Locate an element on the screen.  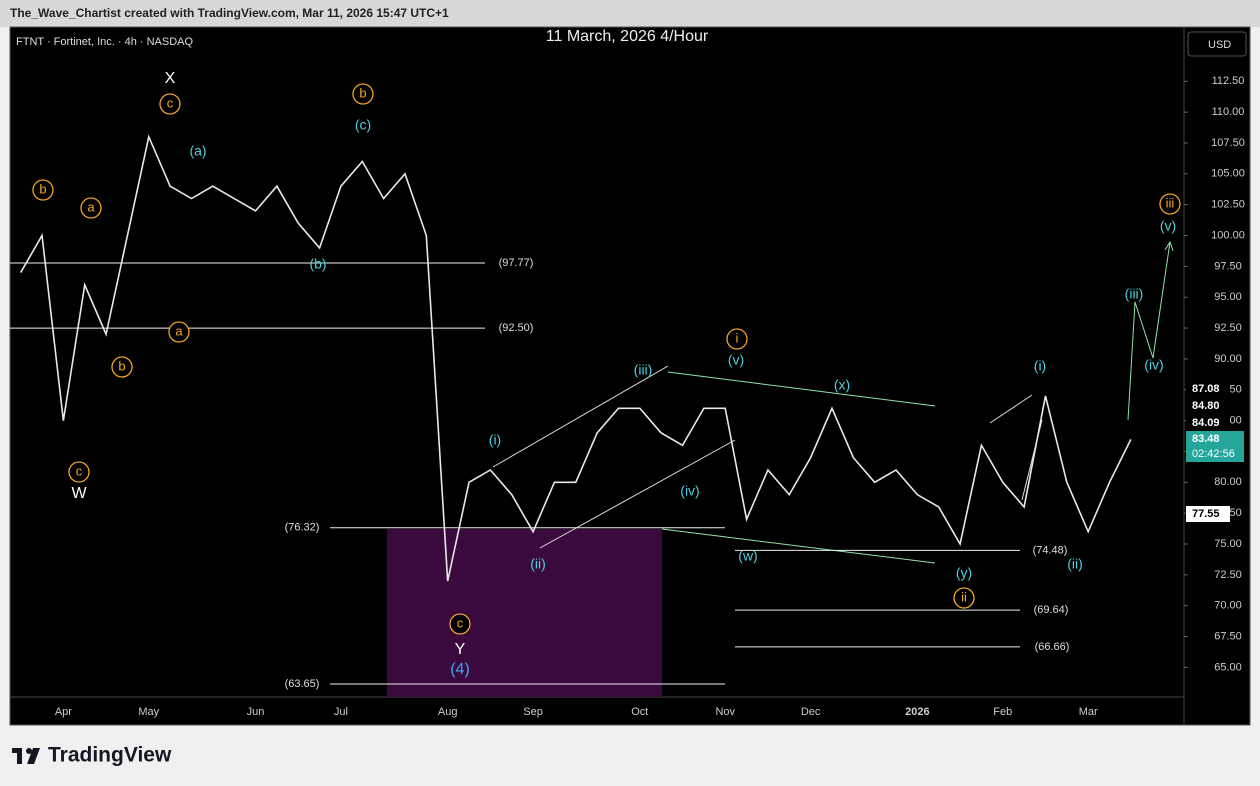
x-tick-label: Sep is located at coordinates (533, 712).